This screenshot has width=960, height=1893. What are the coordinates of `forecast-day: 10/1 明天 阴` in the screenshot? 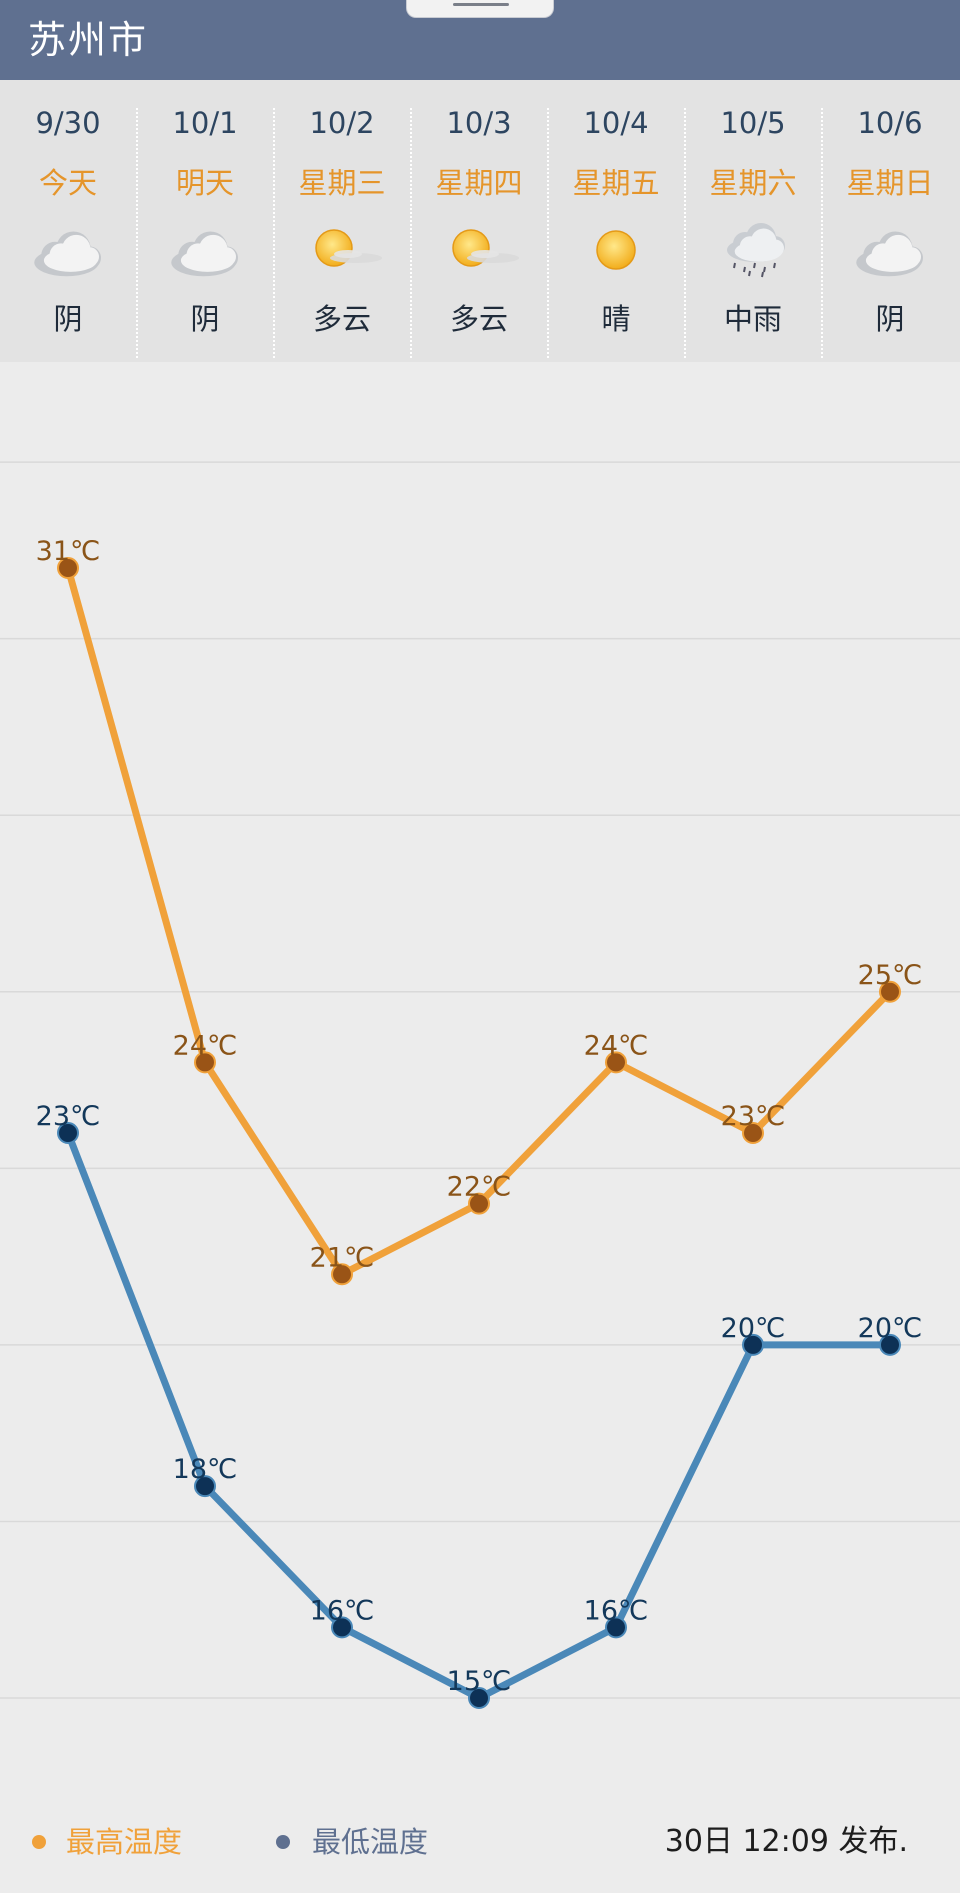 It's located at (205, 221).